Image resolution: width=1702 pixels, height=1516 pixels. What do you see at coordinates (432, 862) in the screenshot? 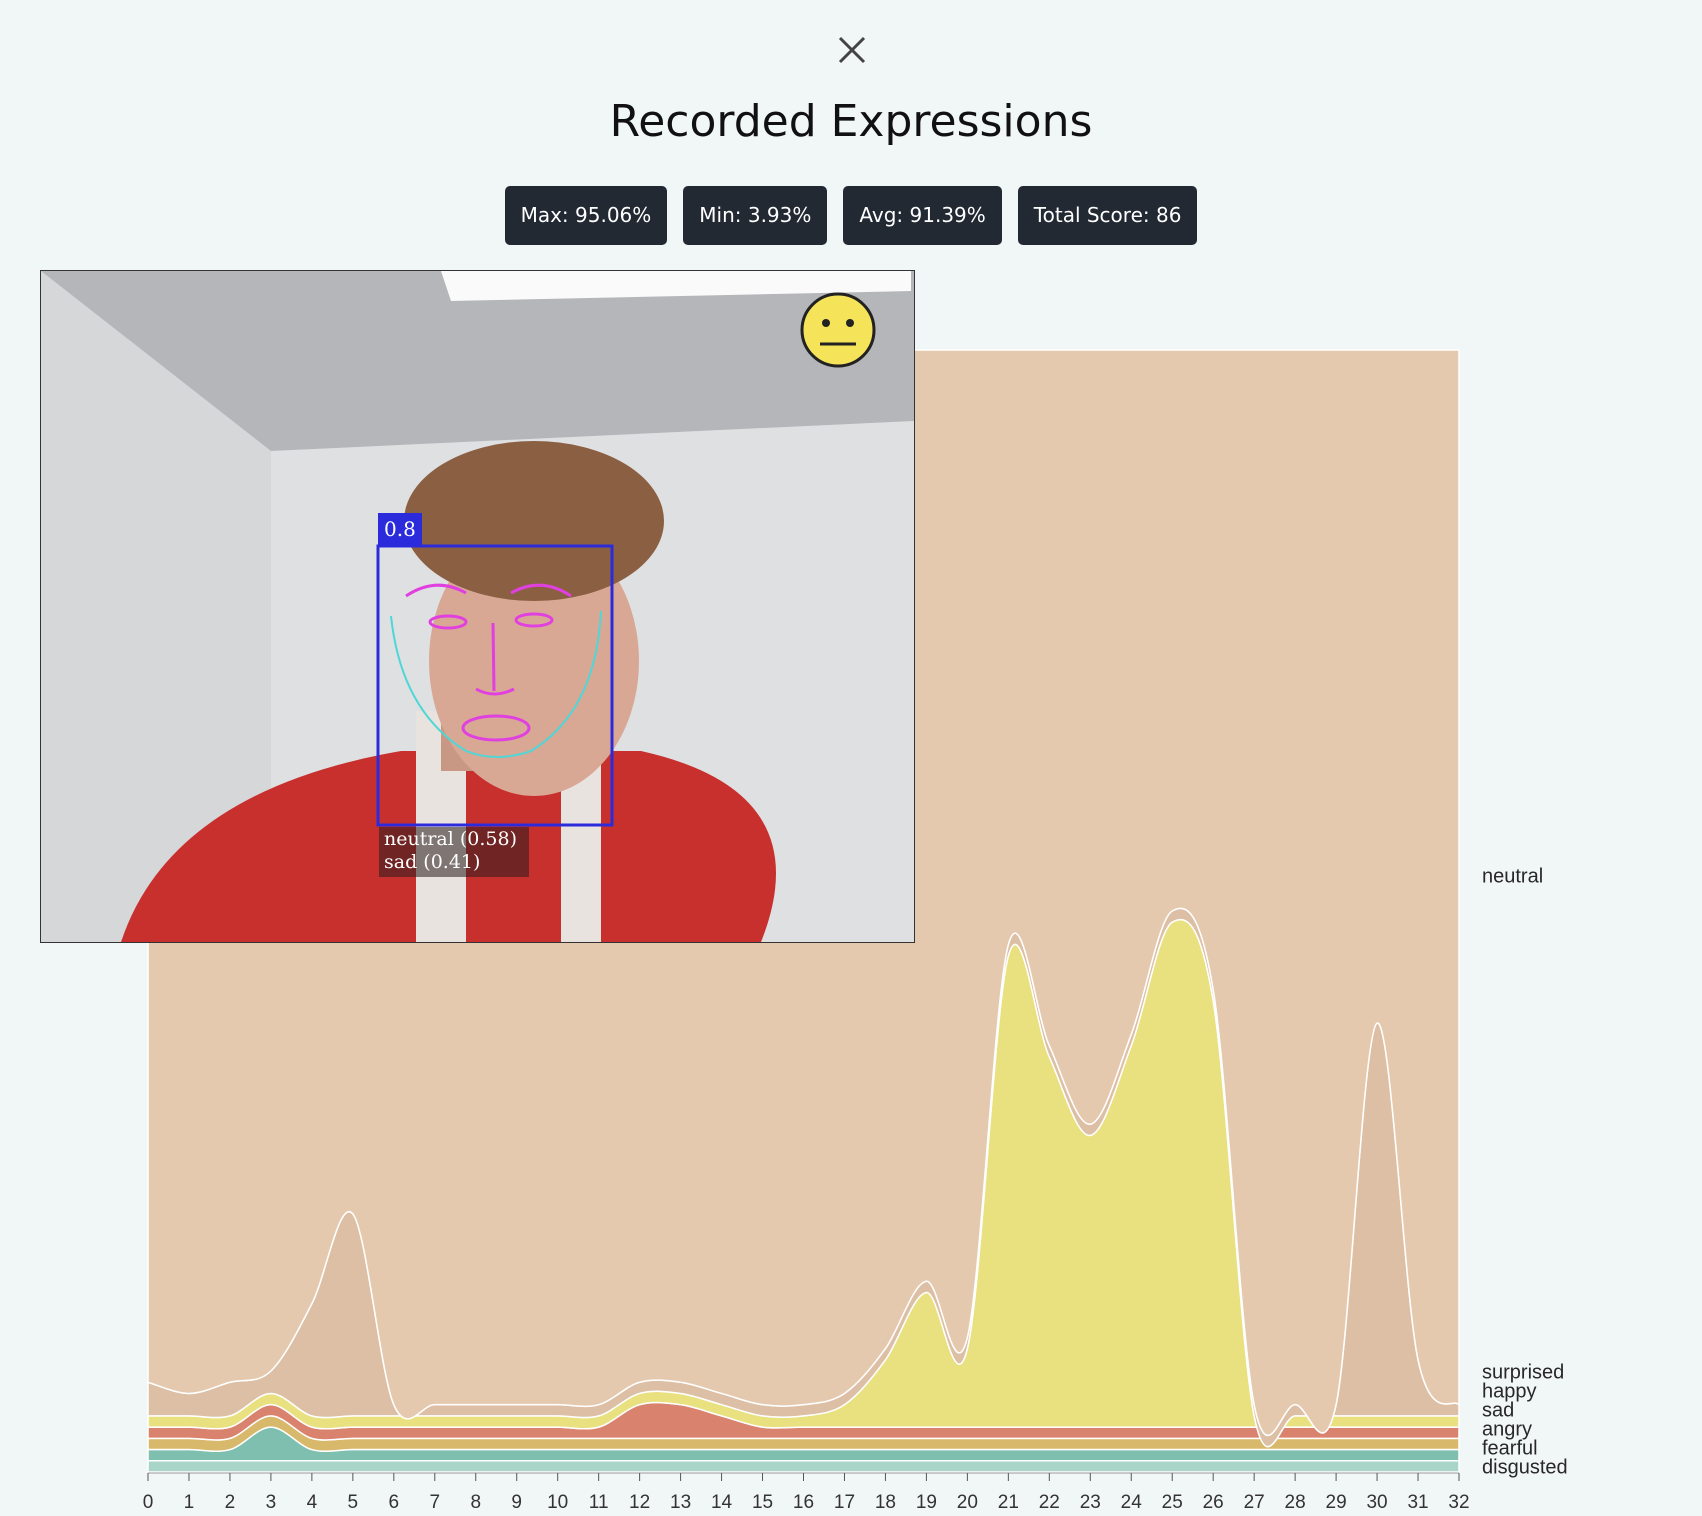
I see `expression-label: sad (0.41)` at bounding box center [432, 862].